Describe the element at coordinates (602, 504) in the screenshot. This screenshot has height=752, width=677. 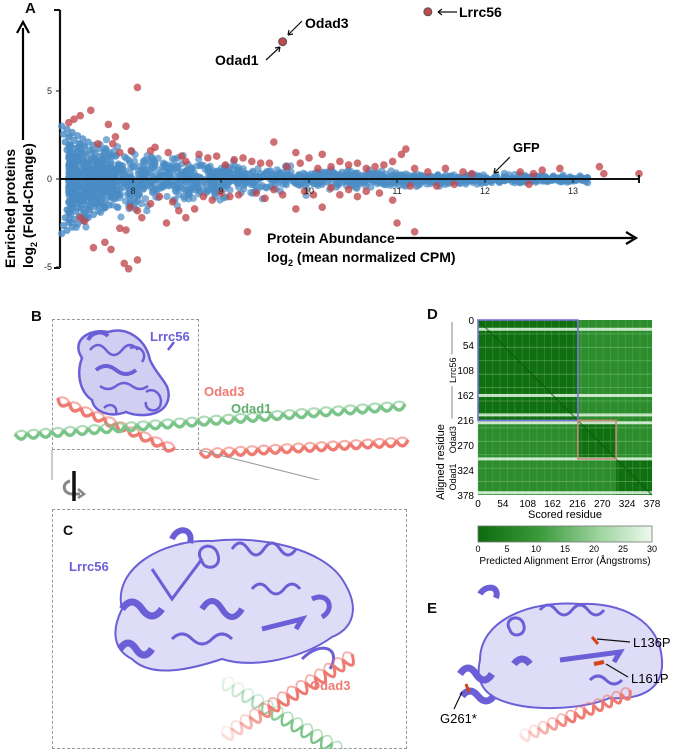
I see `pae-x-tick-label: 270` at that location.